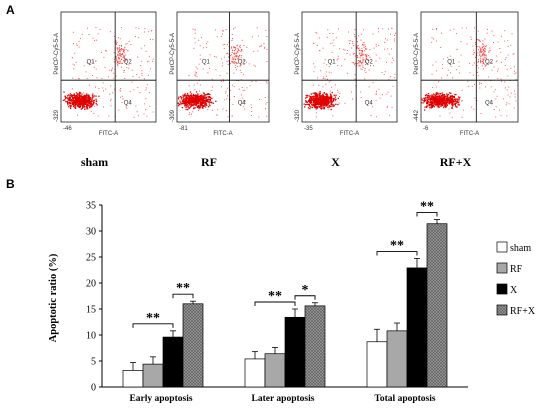  I want to click on category-label: Total apoptosis, so click(404, 399).